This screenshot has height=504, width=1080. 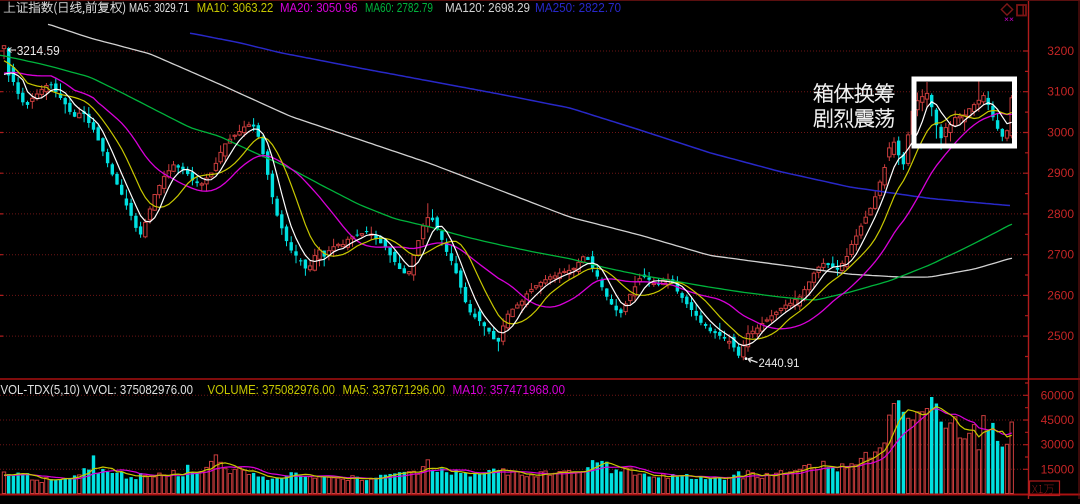 What do you see at coordinates (394, 389) in the screenshot?
I see `svg-text: MA5: 337671296.00` at bounding box center [394, 389].